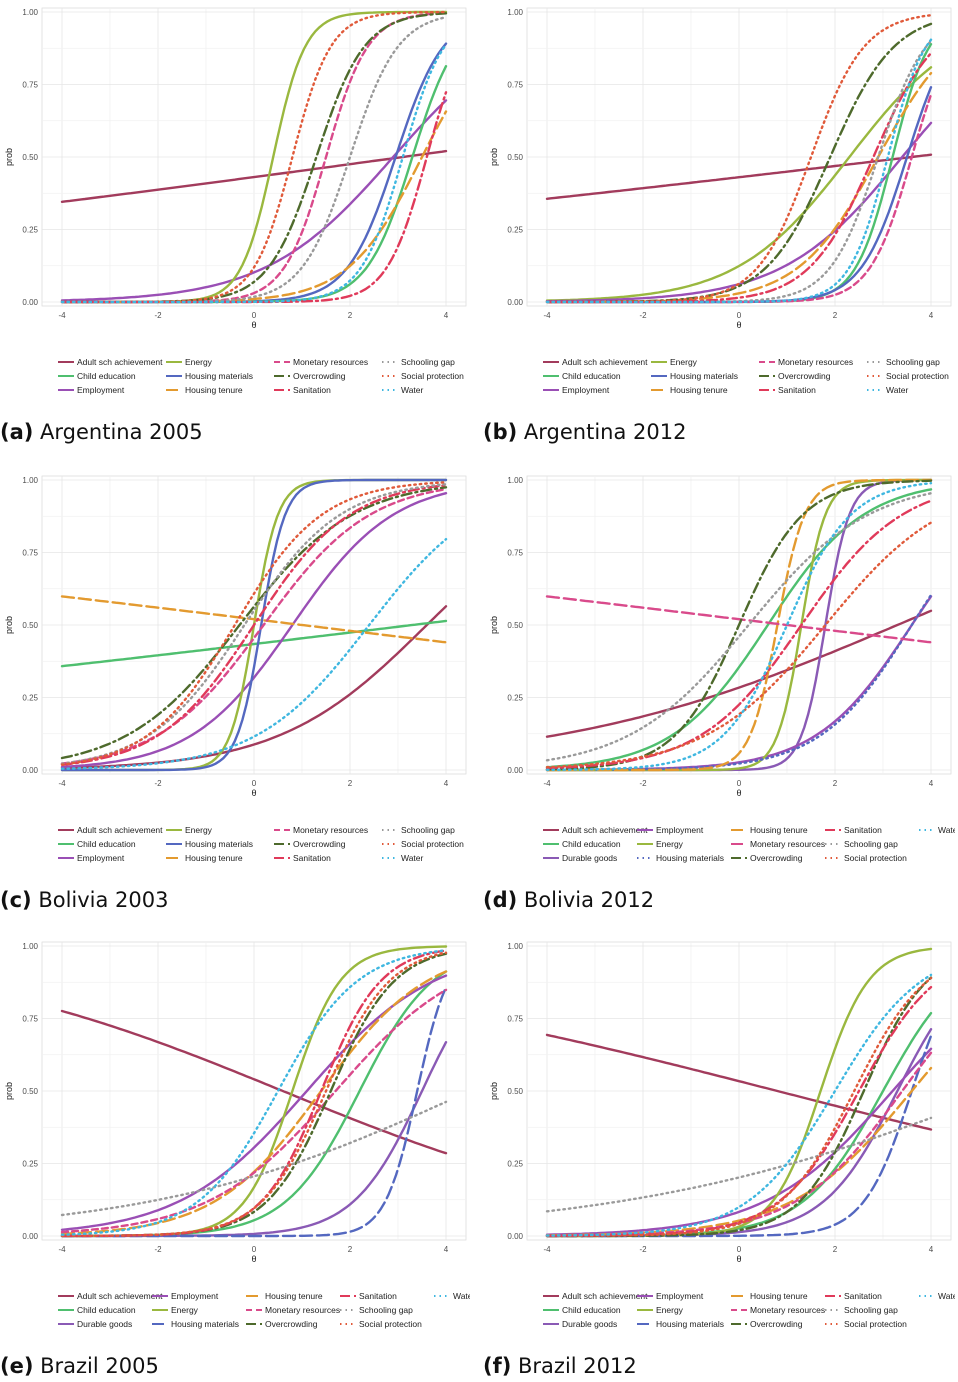 This screenshot has width=958, height=1382. What do you see at coordinates (497, 1366) in the screenshot?
I see `panel-caption-label: (f)` at bounding box center [497, 1366].